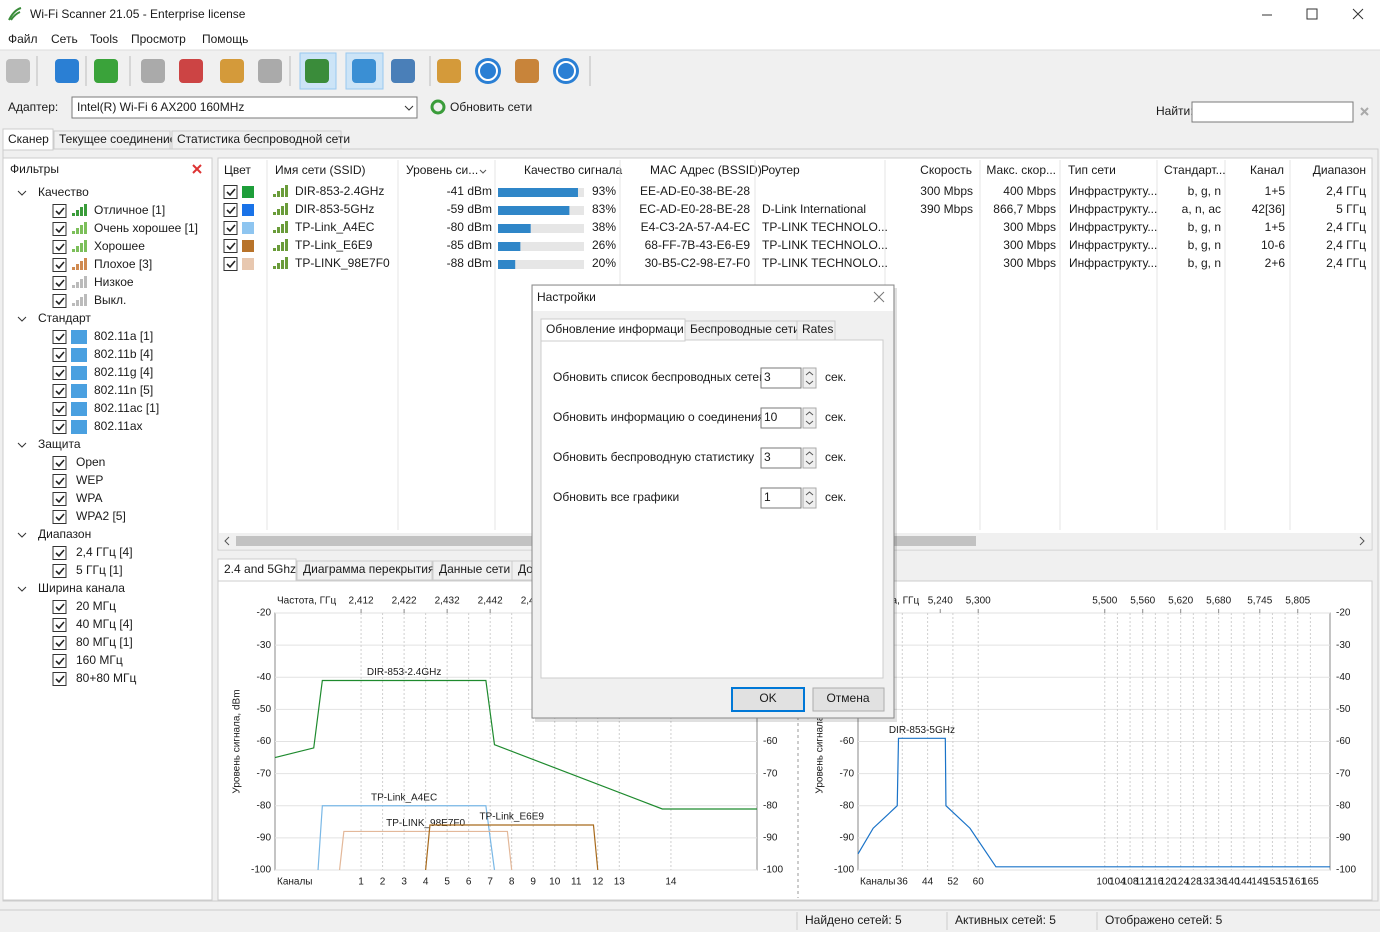  I want to click on column-header: Диапазон, so click(1339, 170).